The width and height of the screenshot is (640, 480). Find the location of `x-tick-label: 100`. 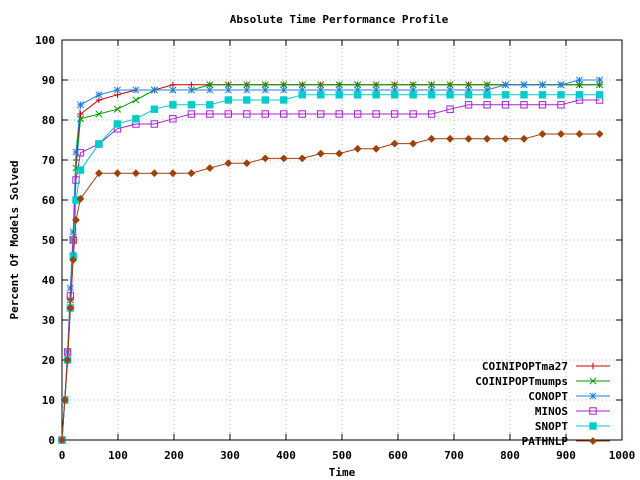

x-tick-label: 100 is located at coordinates (118, 455).